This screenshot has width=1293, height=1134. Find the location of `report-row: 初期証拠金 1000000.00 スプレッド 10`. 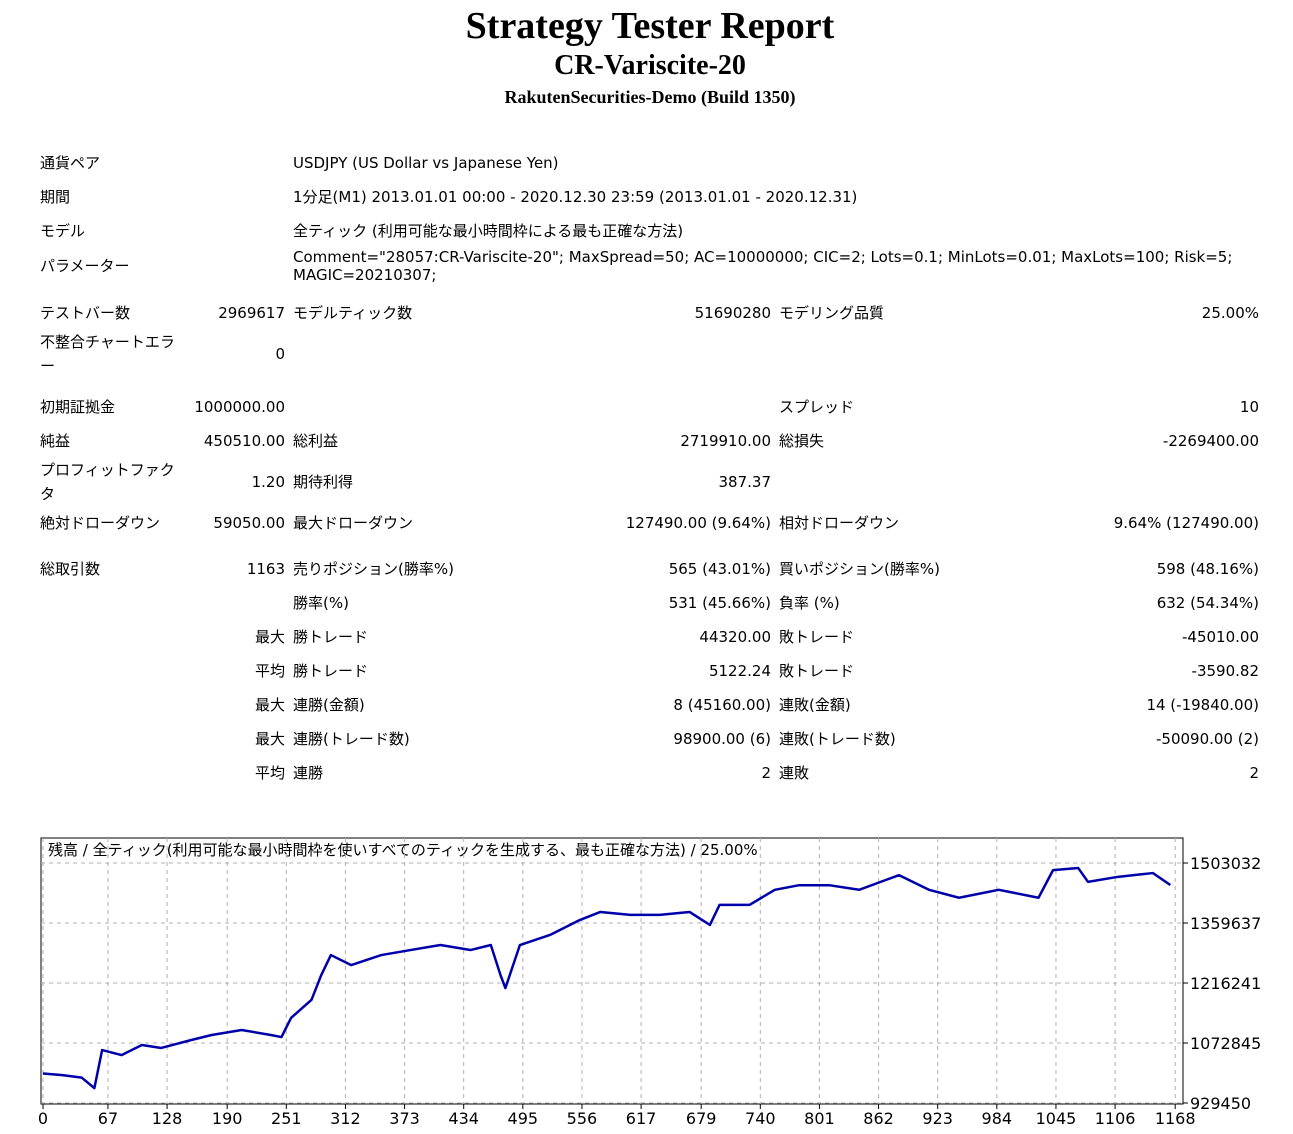

report-row: 初期証拠金 1000000.00 スプレッド 10 is located at coordinates (649, 407).